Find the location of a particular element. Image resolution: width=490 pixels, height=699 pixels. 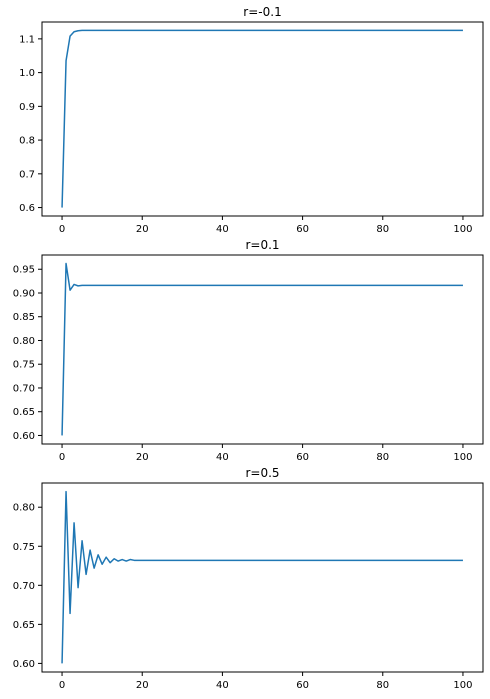

y-tick-label: 0.7 is located at coordinates (27, 174).